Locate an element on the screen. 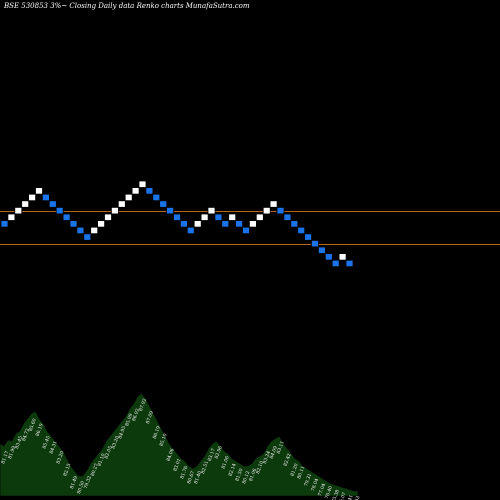  price-label: 83.24 is located at coordinates (267, 457).